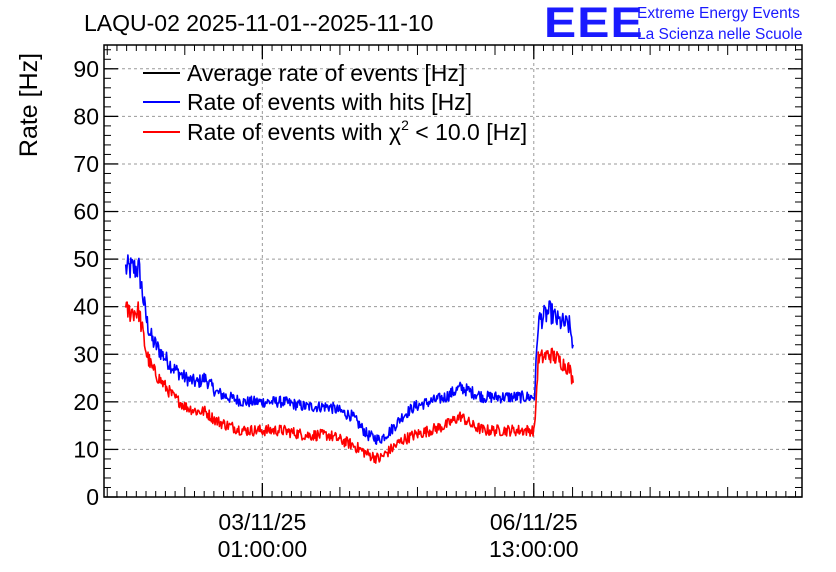  I want to click on chart-title: LAQU-02 2025-11-01--2025-11-10, so click(259, 23).